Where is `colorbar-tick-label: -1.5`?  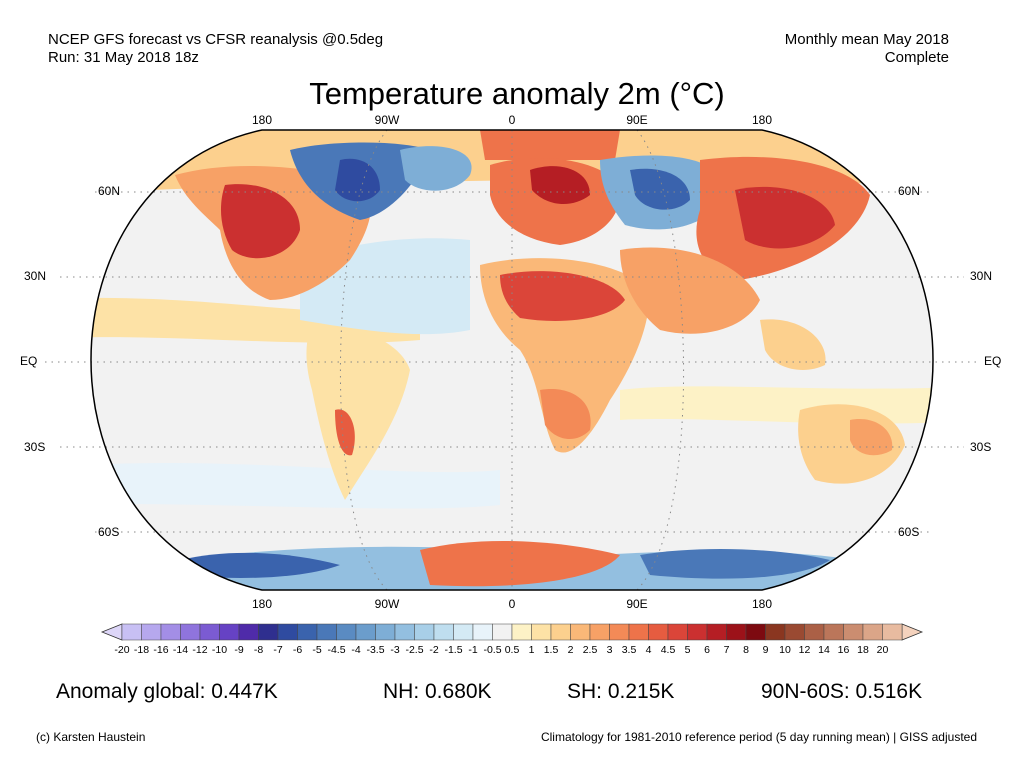 colorbar-tick-label: -1.5 is located at coordinates (453, 650).